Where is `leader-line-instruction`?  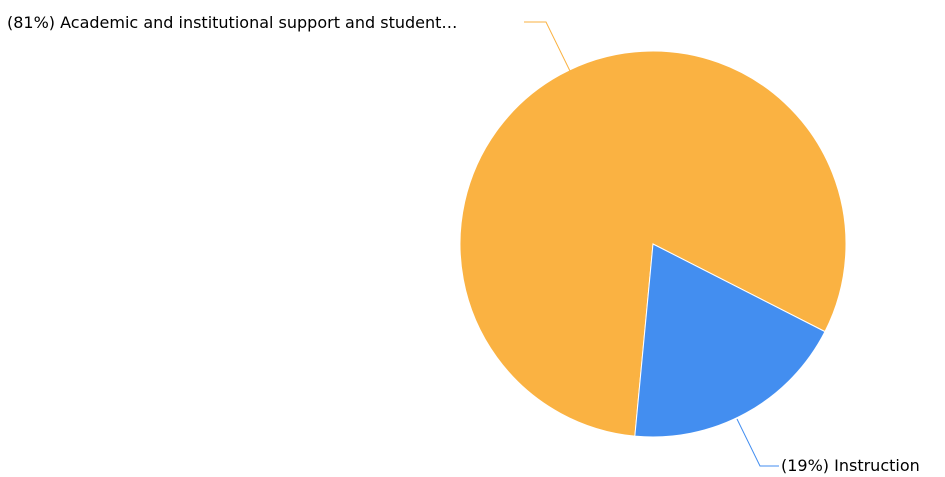 leader-line-instruction is located at coordinates (757, 442).